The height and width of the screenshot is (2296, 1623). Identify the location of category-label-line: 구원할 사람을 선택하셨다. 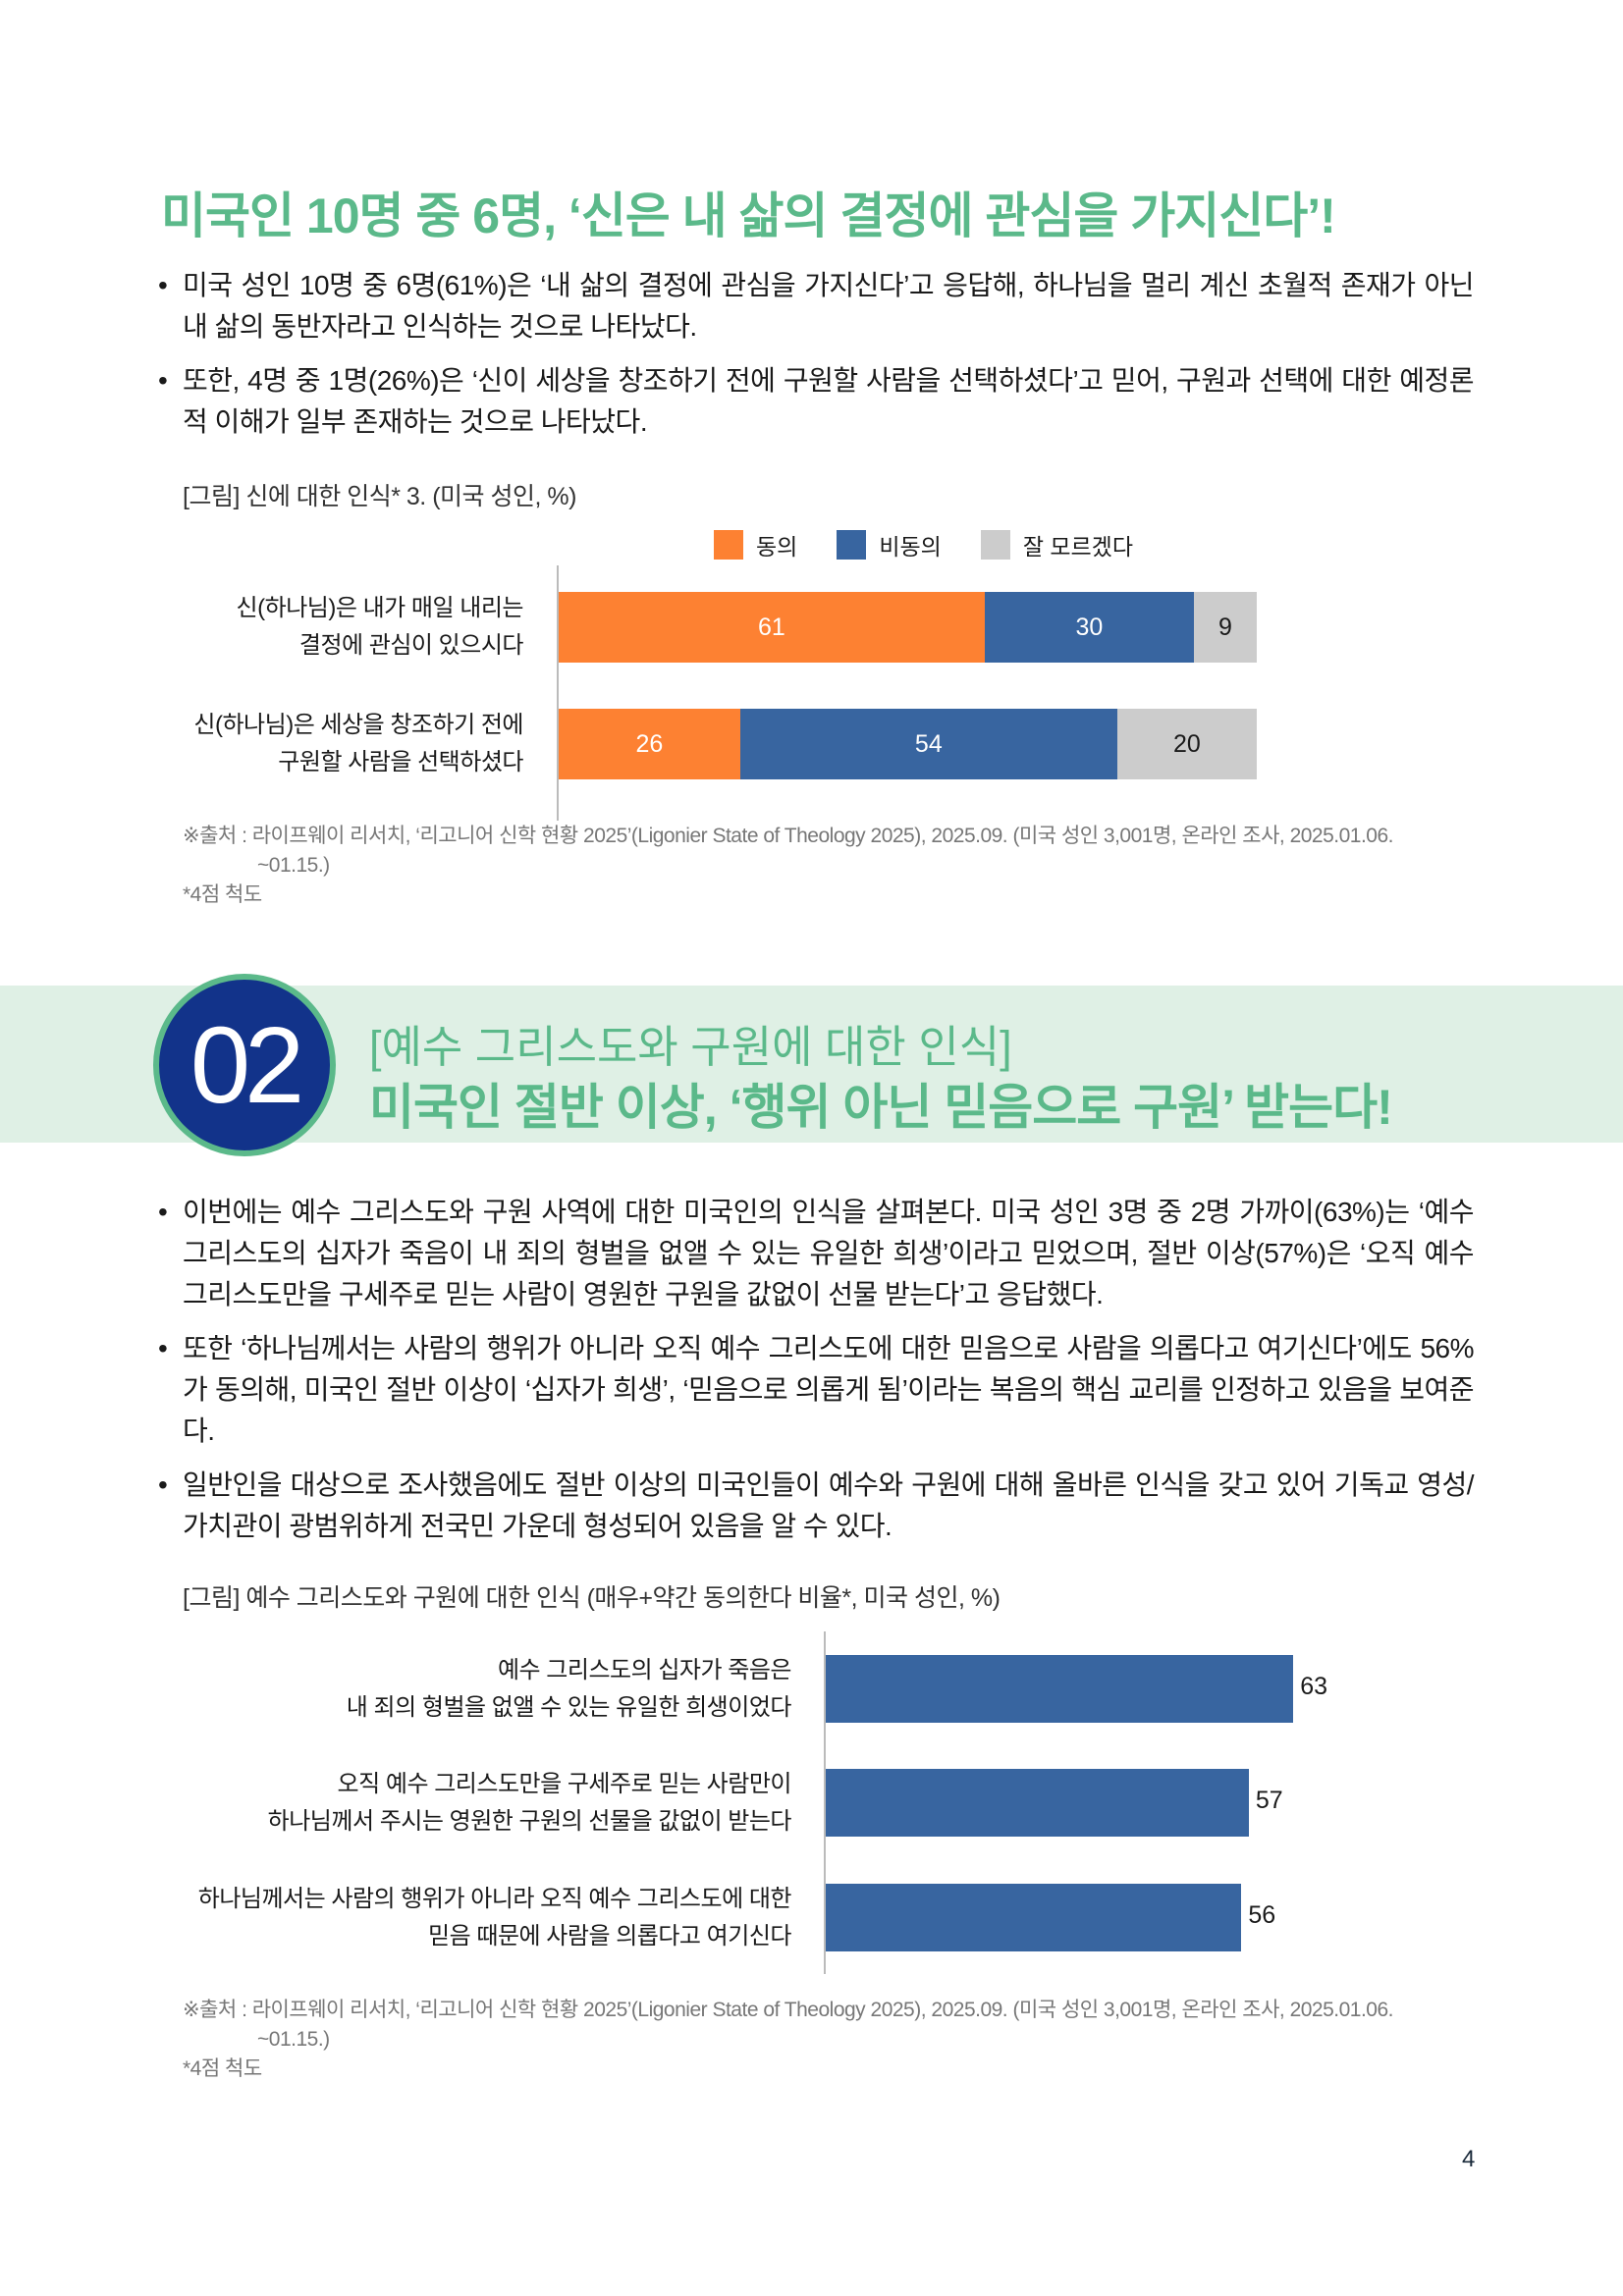
(401, 762).